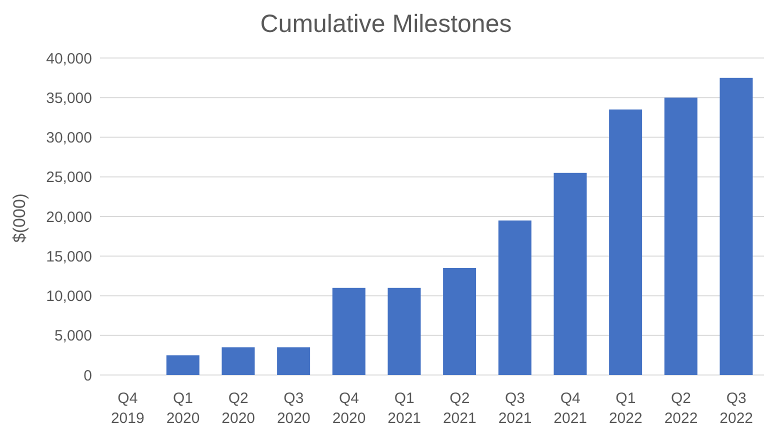 This screenshot has width=772, height=434. Describe the element at coordinates (386, 24) in the screenshot. I see `chart-title: Cumulative Milestones` at that location.